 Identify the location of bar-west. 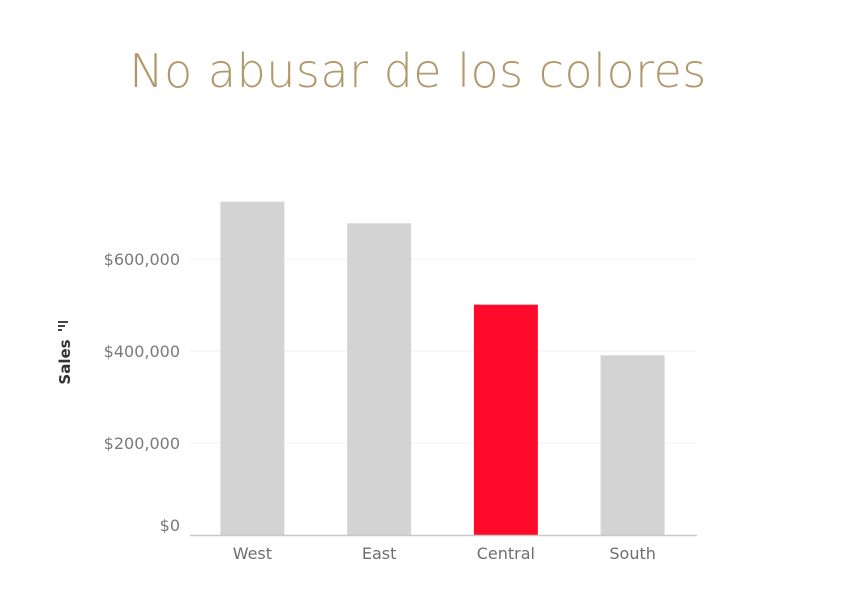
(252, 368).